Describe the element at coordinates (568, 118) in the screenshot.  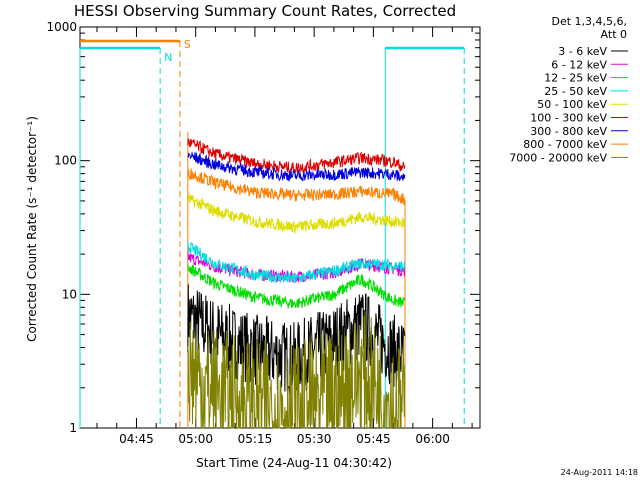
I see `legend-entry: 100 - 300 keV` at that location.